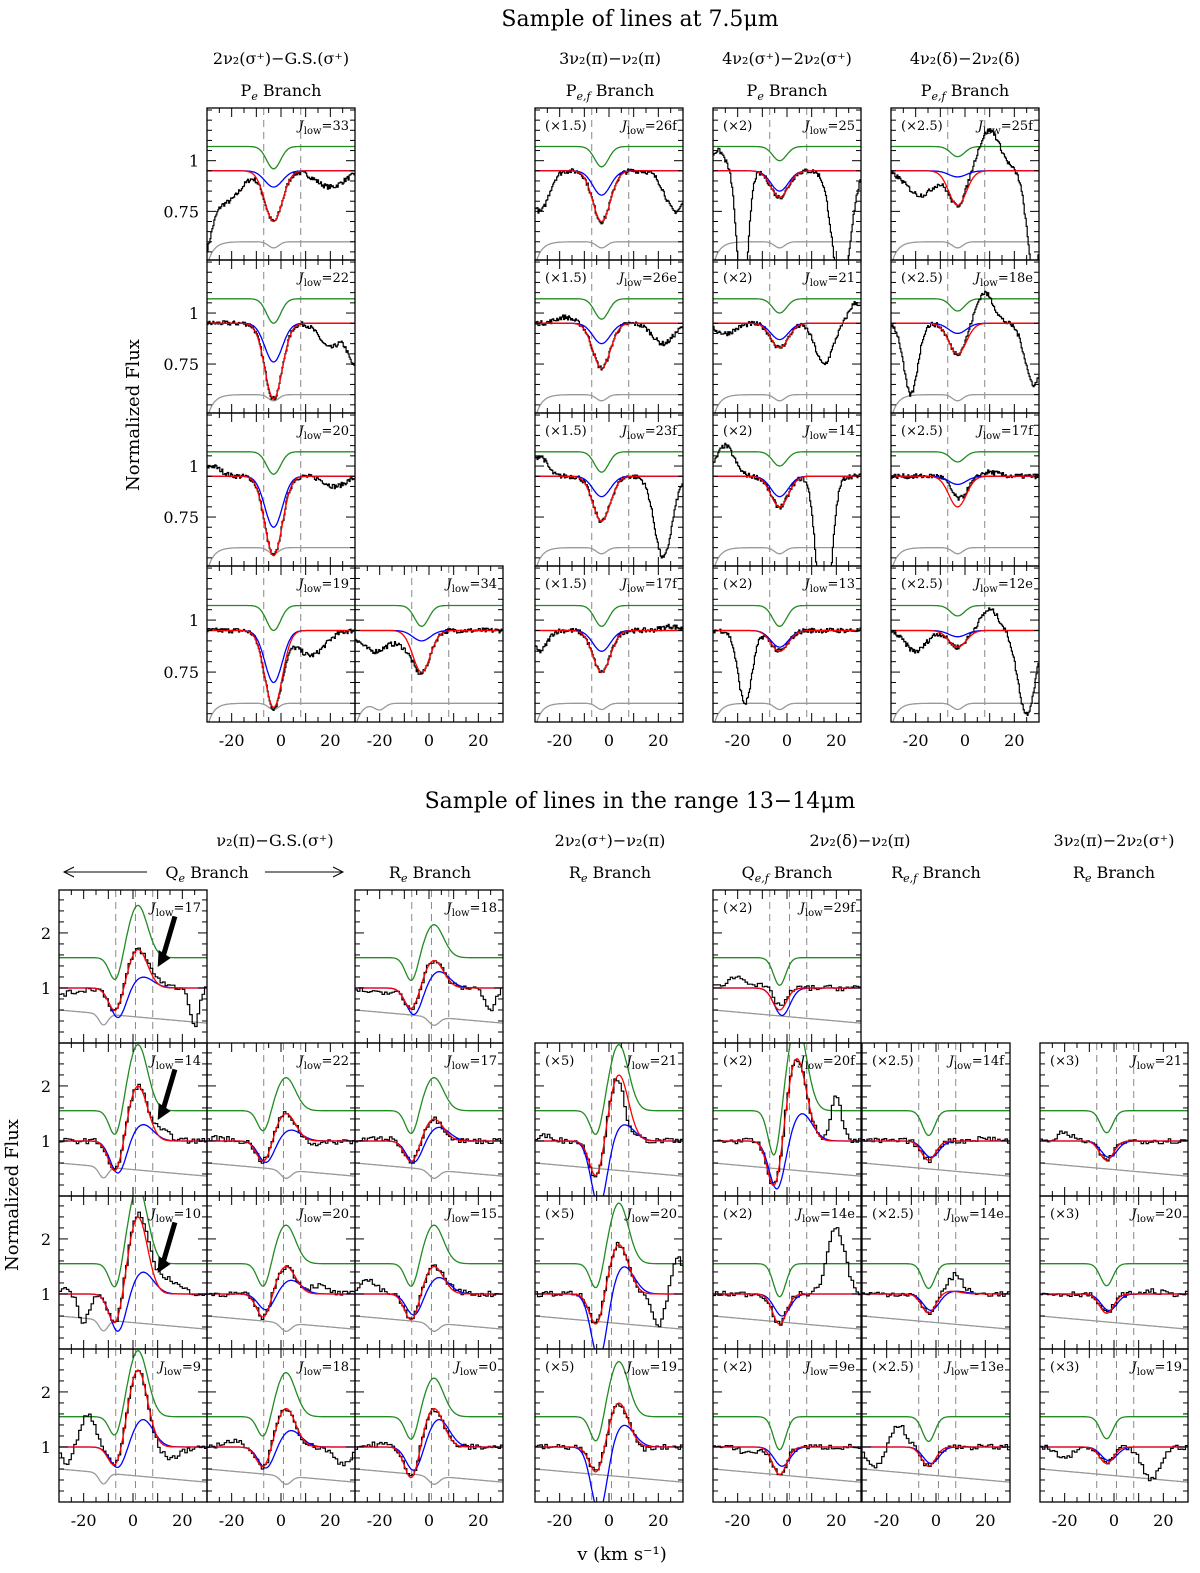 This screenshot has width=1200, height=1573. I want to click on j-low-value: 13, so click(846, 584).